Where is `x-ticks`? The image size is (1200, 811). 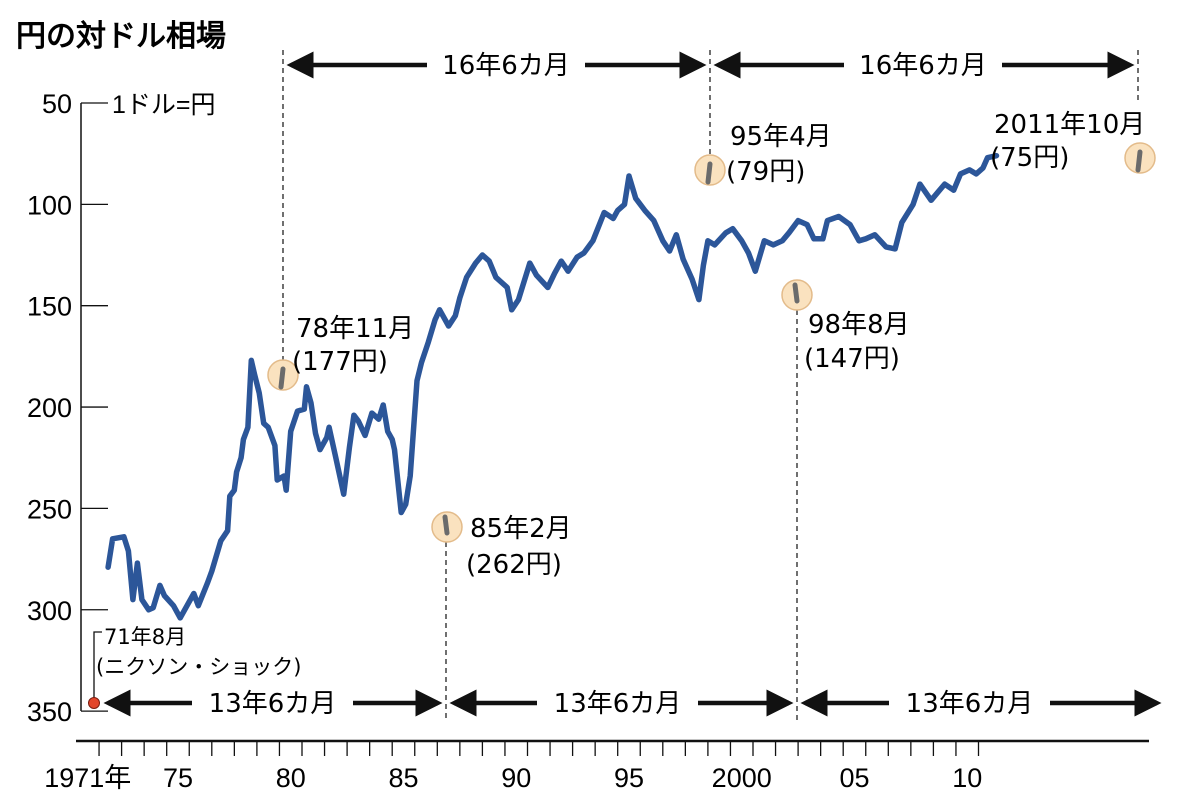 x-ticks is located at coordinates (539, 748).